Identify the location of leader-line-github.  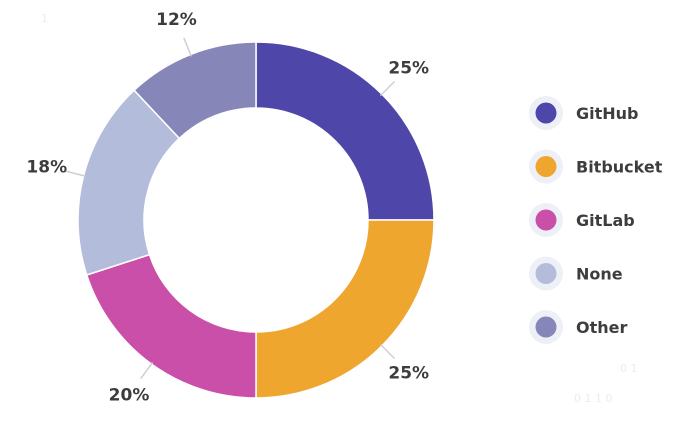
(387, 88).